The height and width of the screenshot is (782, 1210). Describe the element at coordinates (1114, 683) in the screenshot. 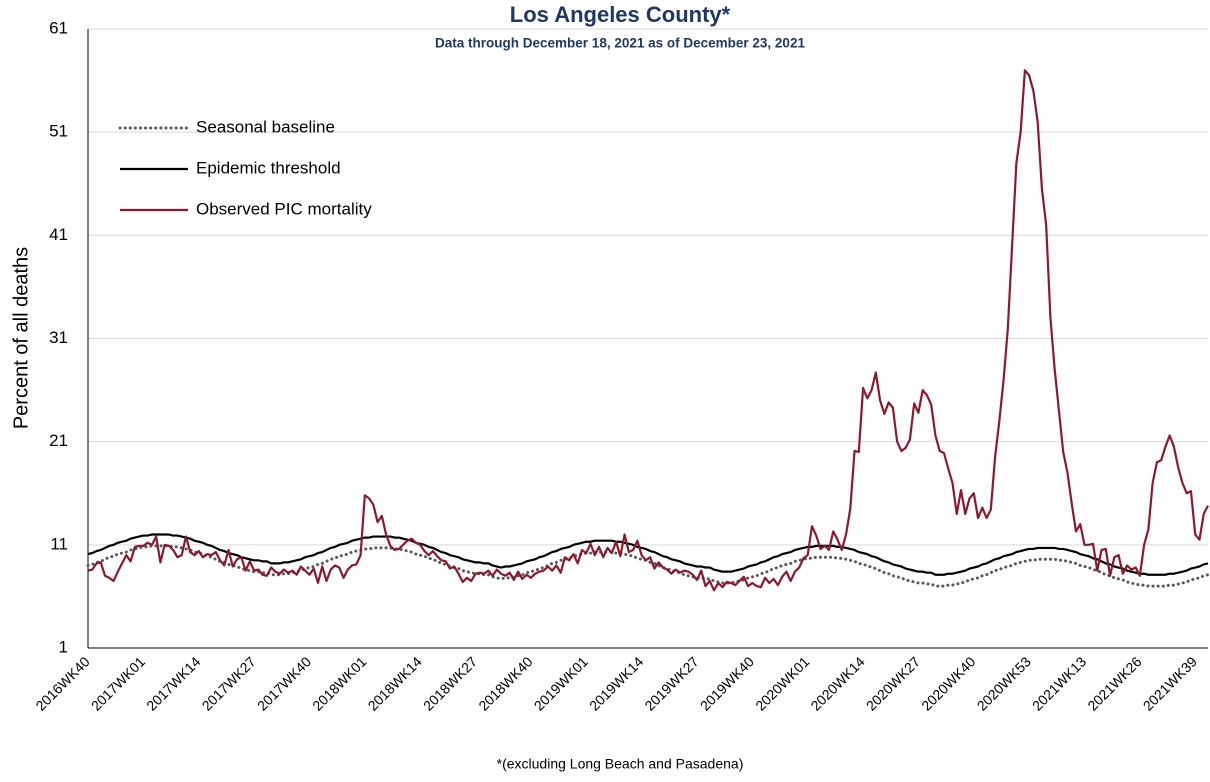

I see `x-tick-label: 2021WK26` at that location.